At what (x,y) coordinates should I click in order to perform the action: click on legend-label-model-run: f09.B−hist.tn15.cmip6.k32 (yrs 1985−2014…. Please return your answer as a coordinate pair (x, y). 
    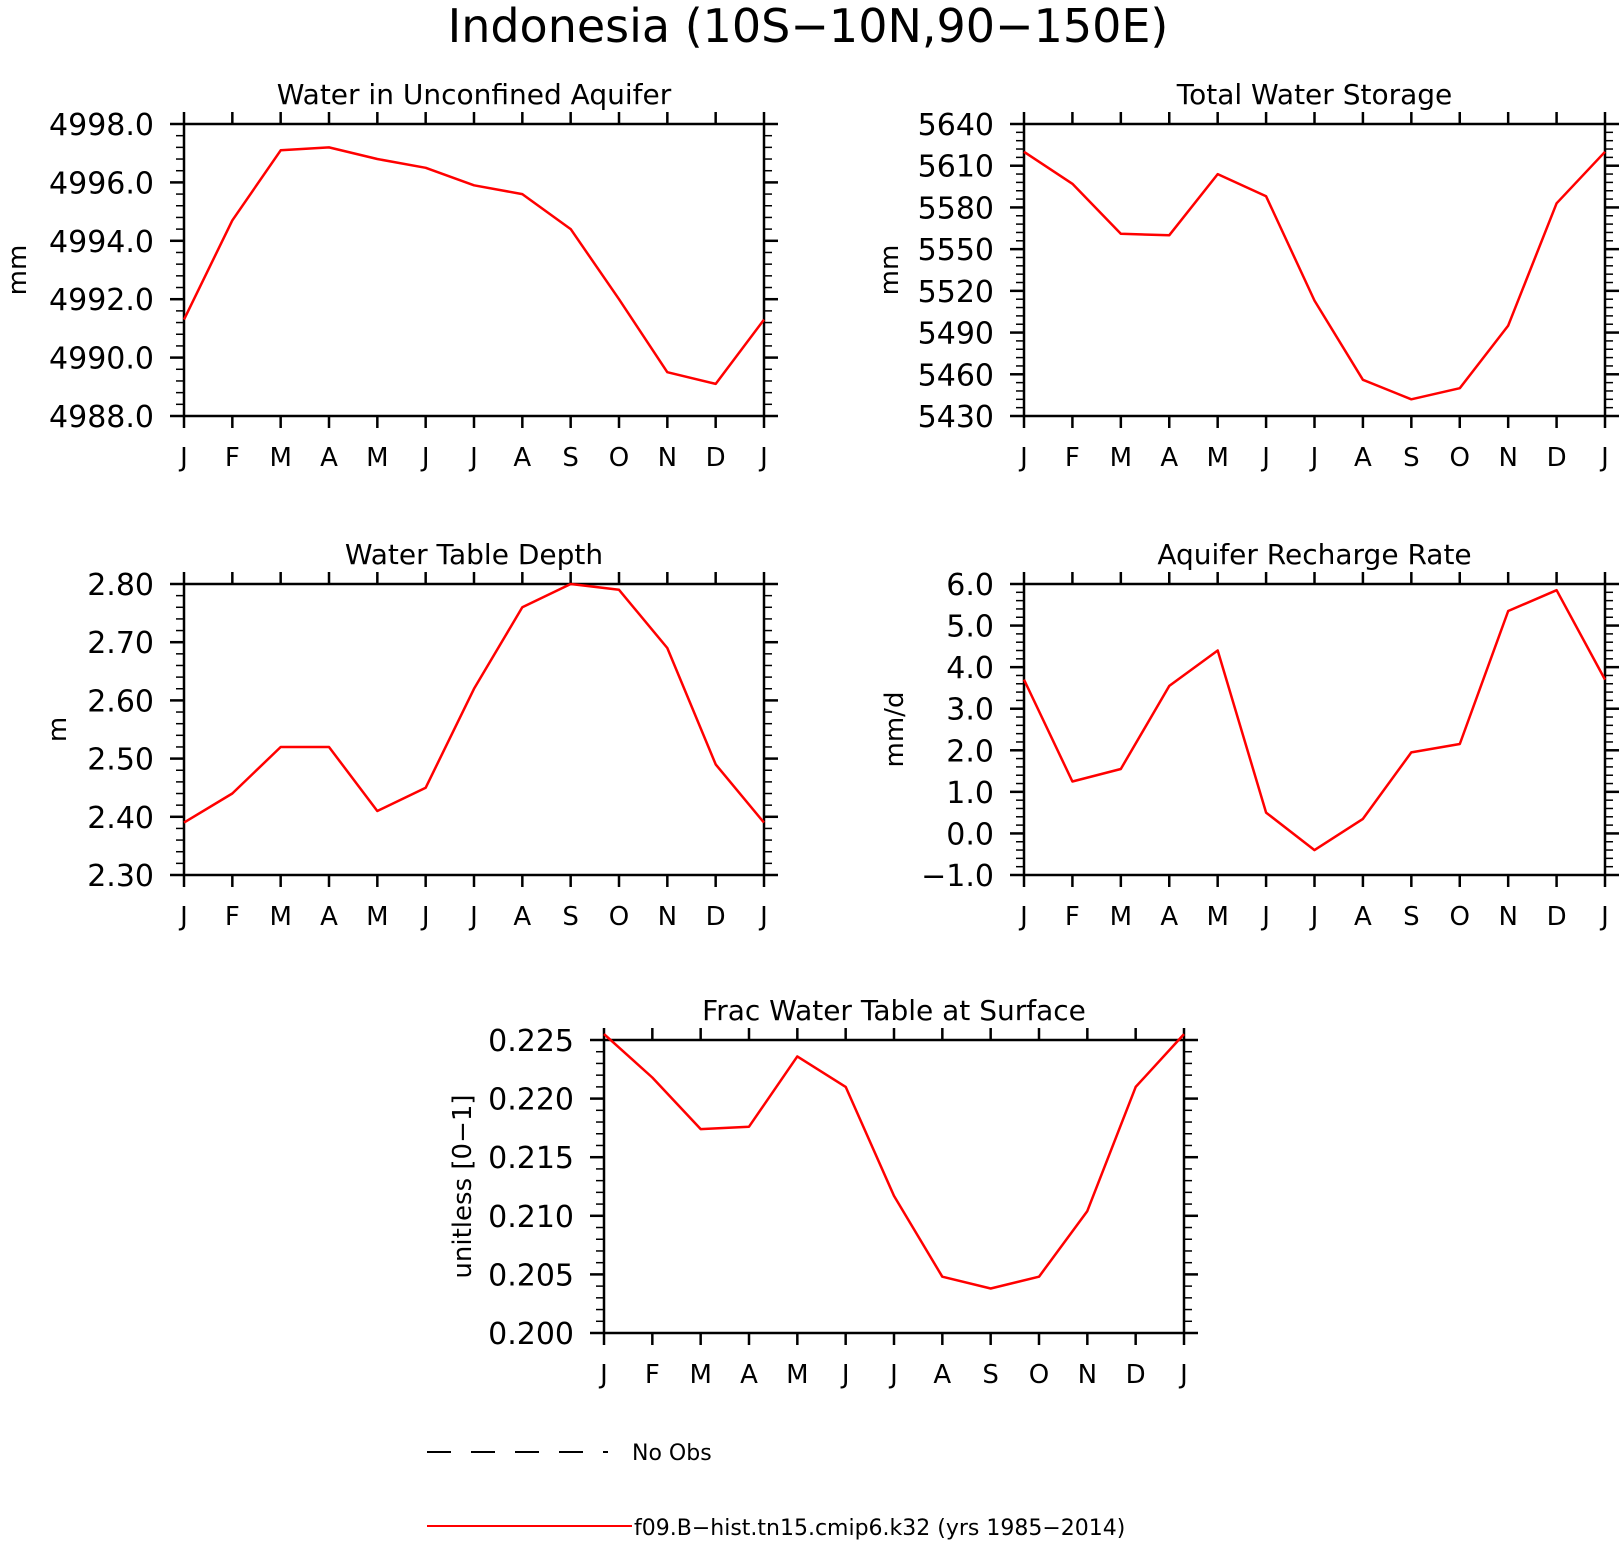
    Looking at the image, I should click on (879, 1528).